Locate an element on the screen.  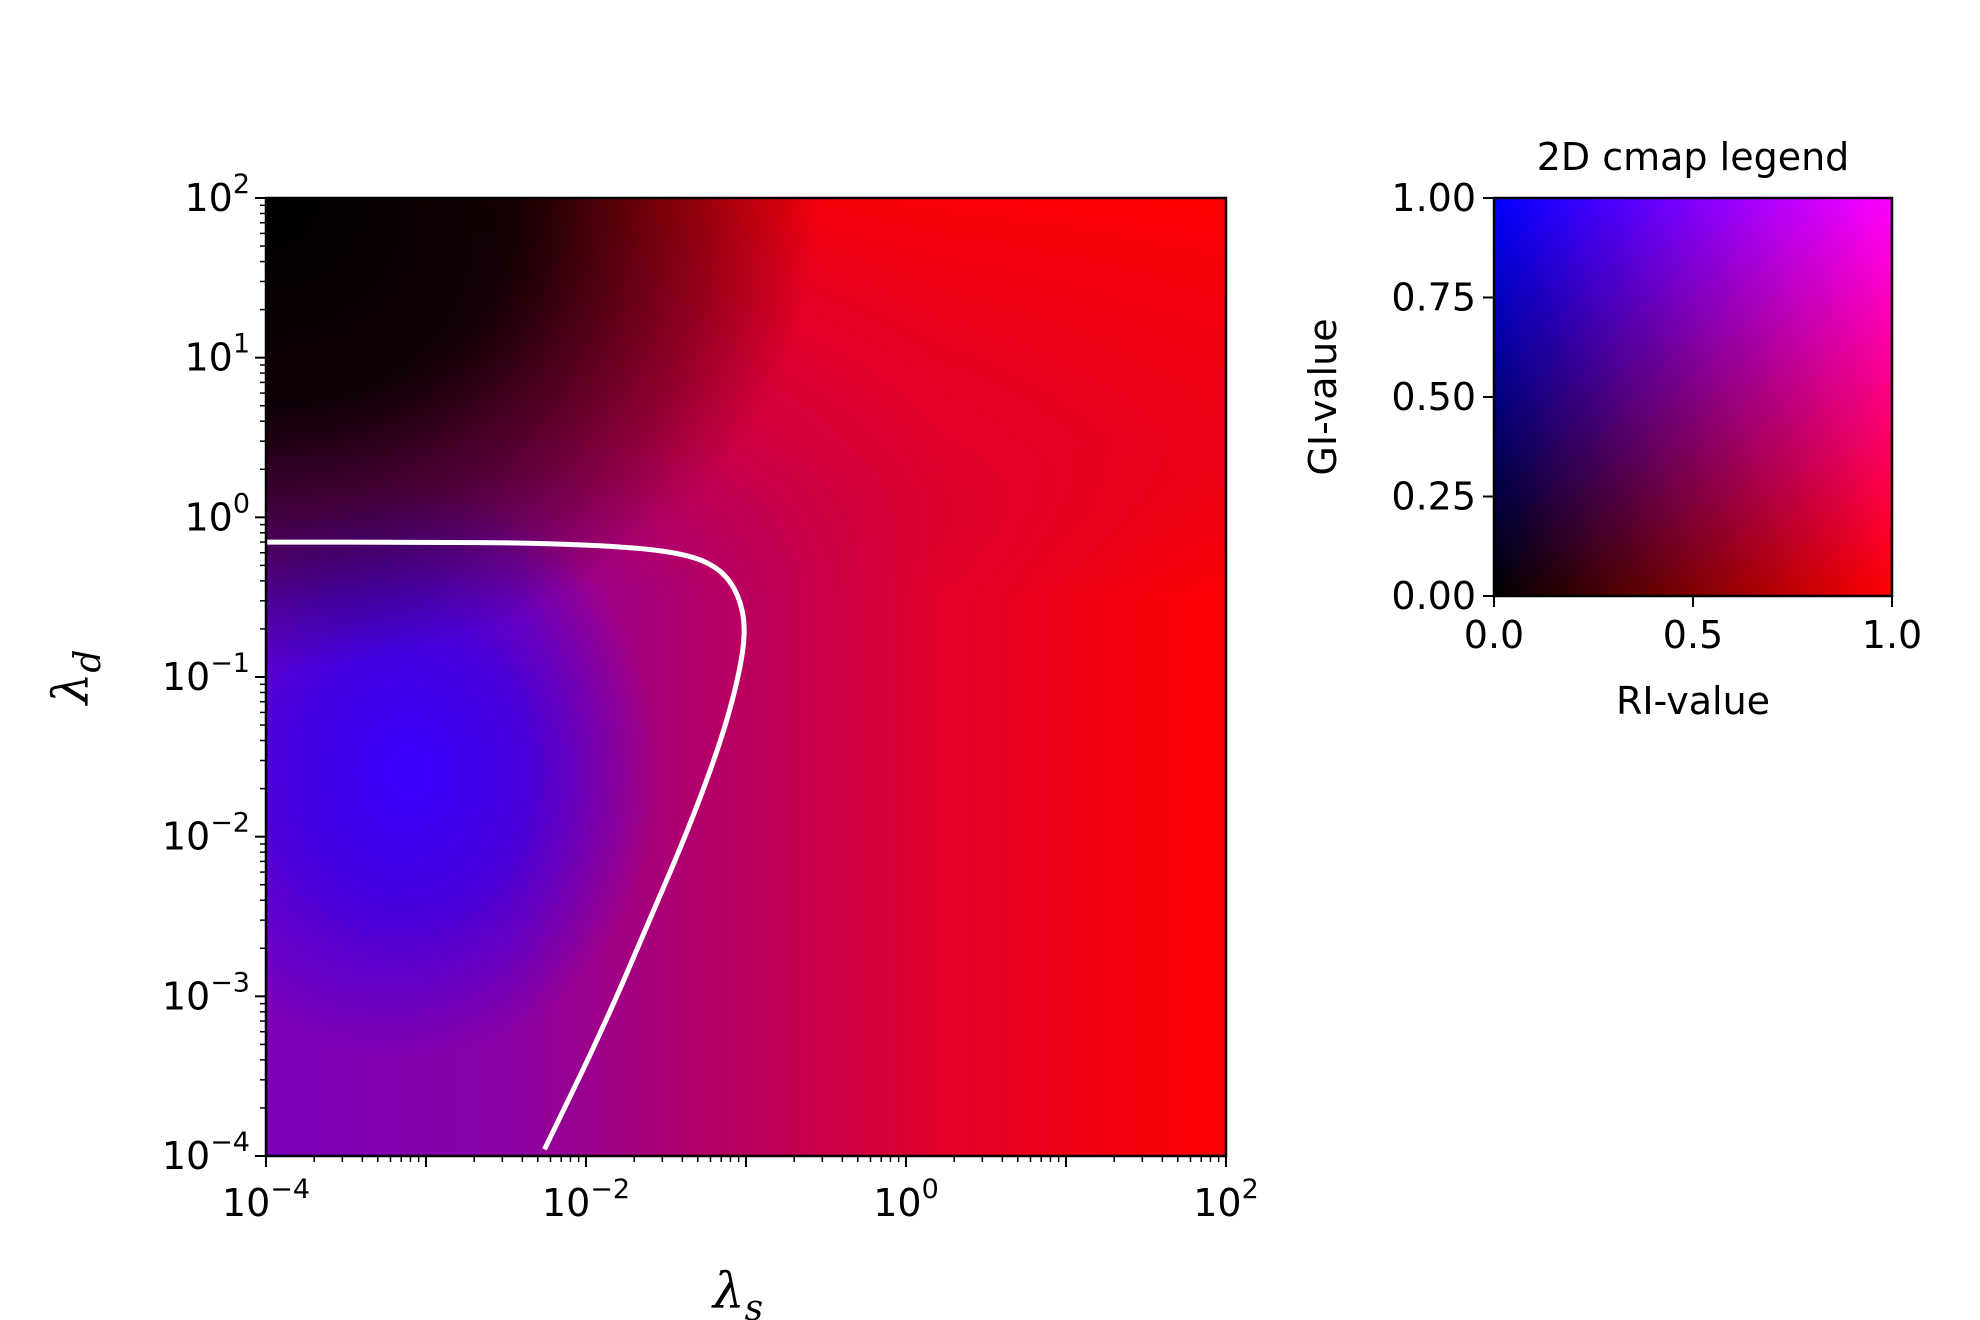
legend-x-ticks: 0.0 0.5 1.0 is located at coordinates (1693, 626).